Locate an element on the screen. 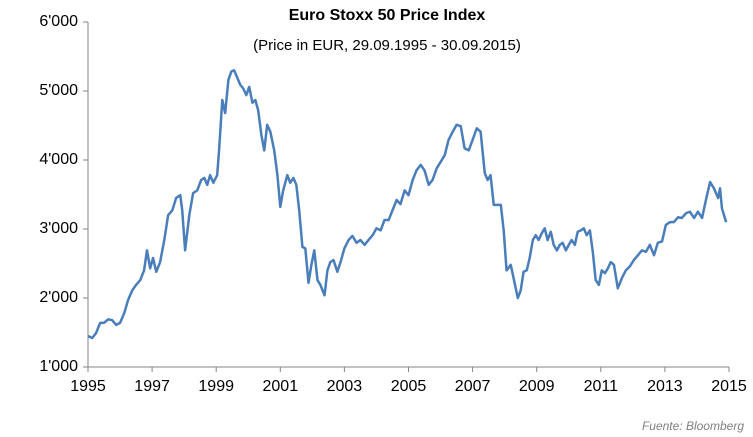 This screenshot has height=437, width=753. y-tick-label: 1'000 is located at coordinates (58, 366).